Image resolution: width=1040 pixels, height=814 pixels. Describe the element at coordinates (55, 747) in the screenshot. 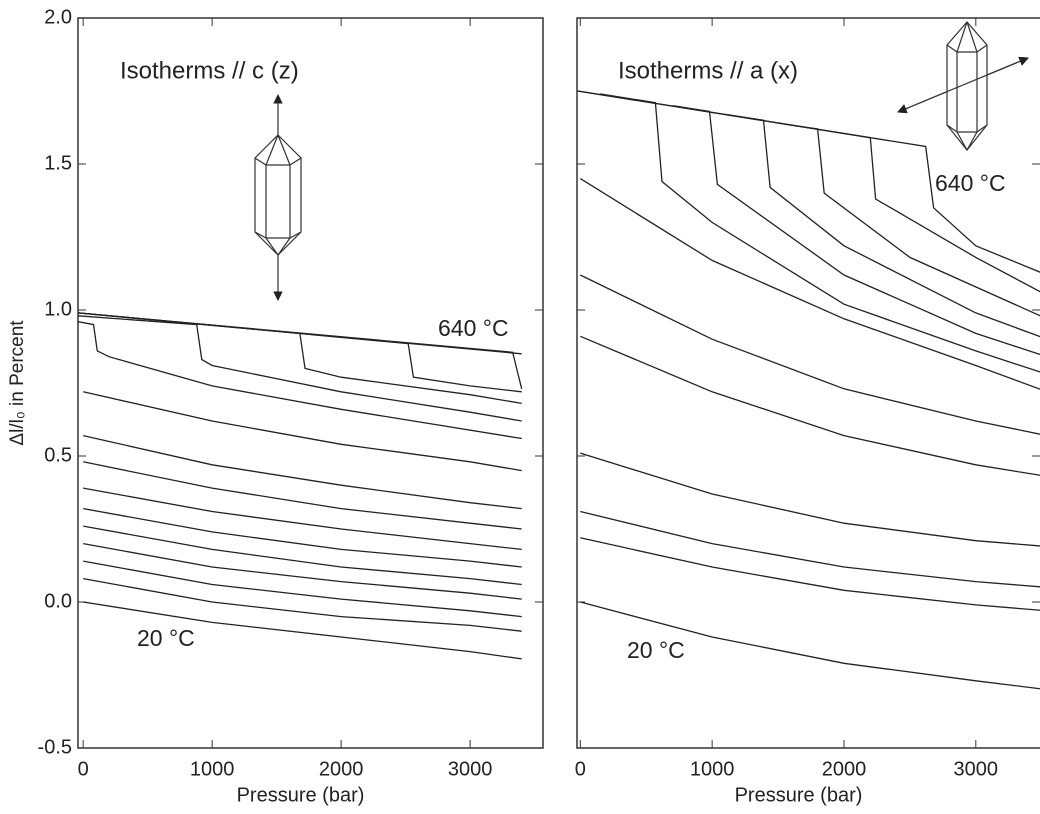

I see `y-tick-label: -0.5` at that location.